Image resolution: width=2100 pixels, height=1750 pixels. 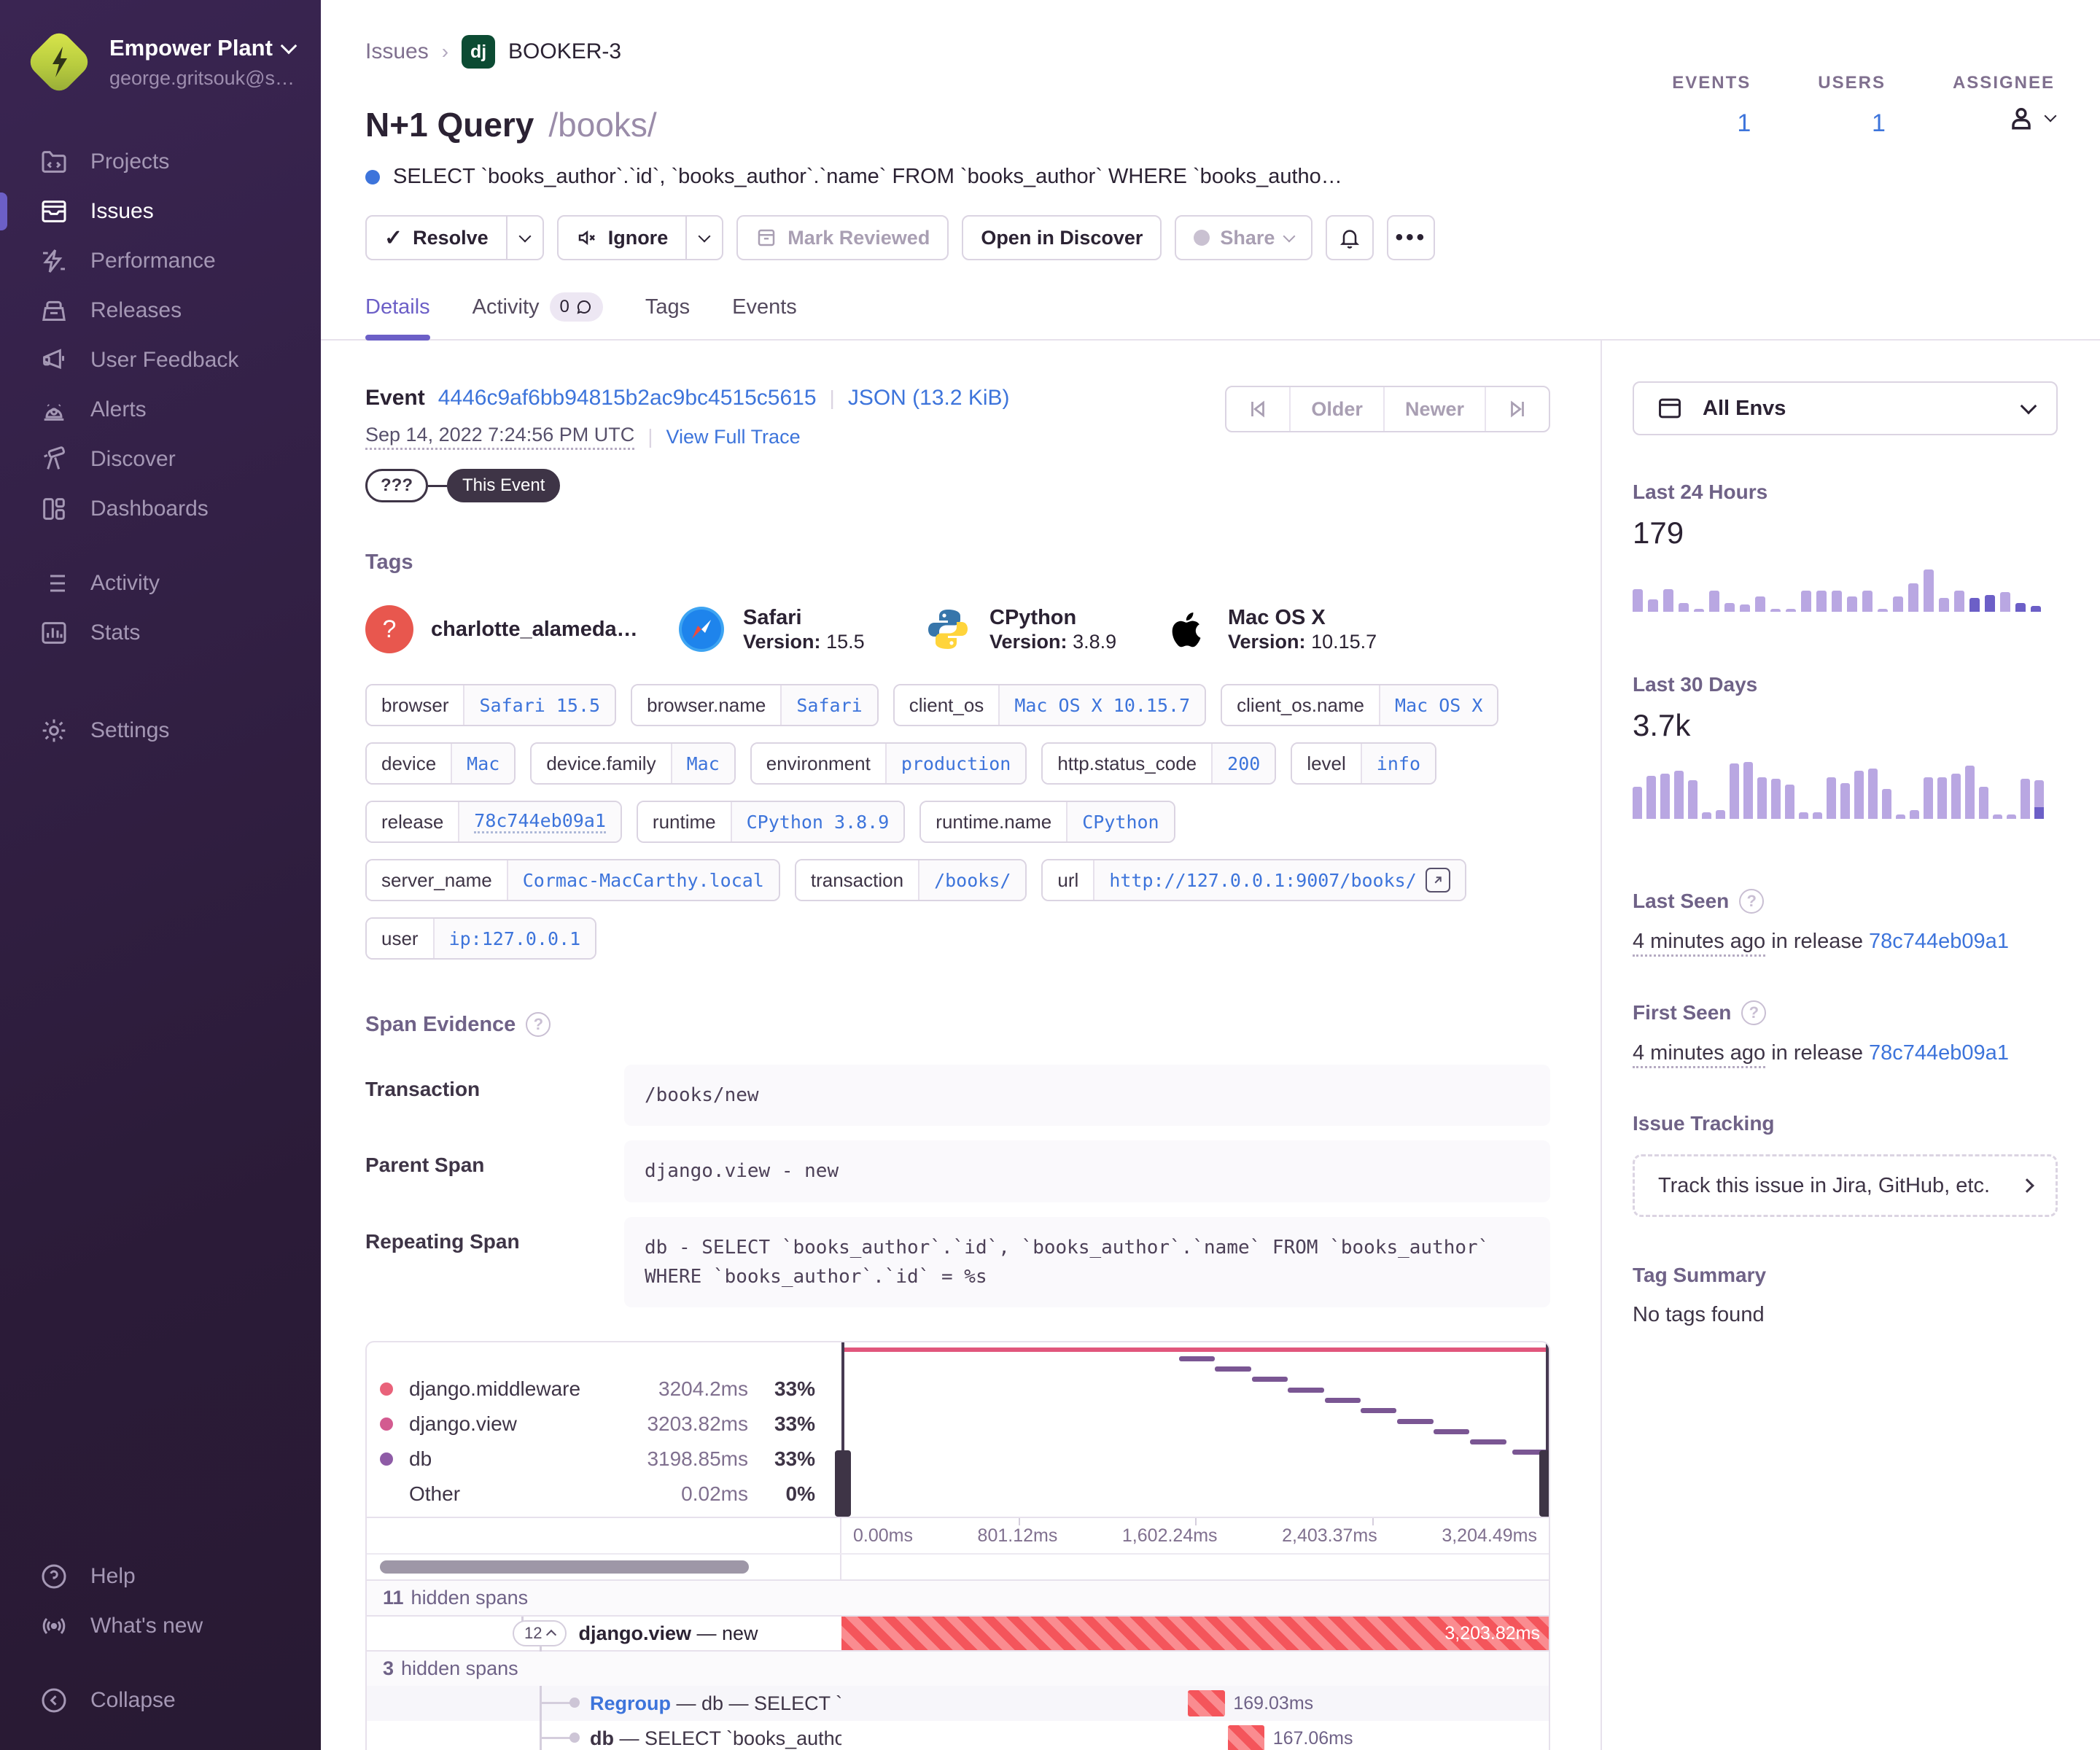 What do you see at coordinates (1699, 943) in the screenshot?
I see `last-seen-time: 4 minutes ago` at bounding box center [1699, 943].